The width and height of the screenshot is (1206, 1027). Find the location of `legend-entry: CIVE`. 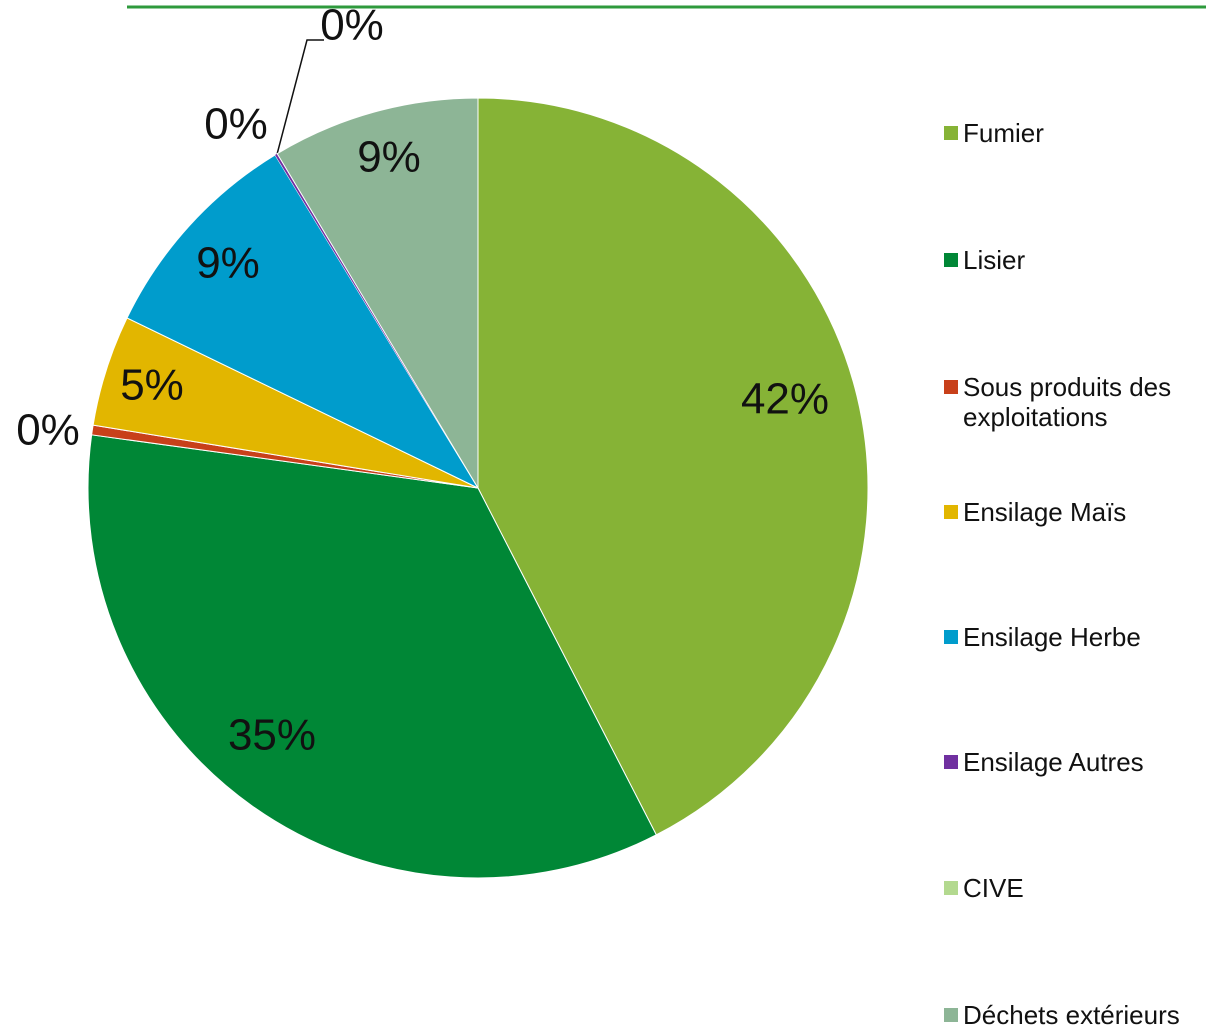

legend-entry: CIVE is located at coordinates (1073, 888).